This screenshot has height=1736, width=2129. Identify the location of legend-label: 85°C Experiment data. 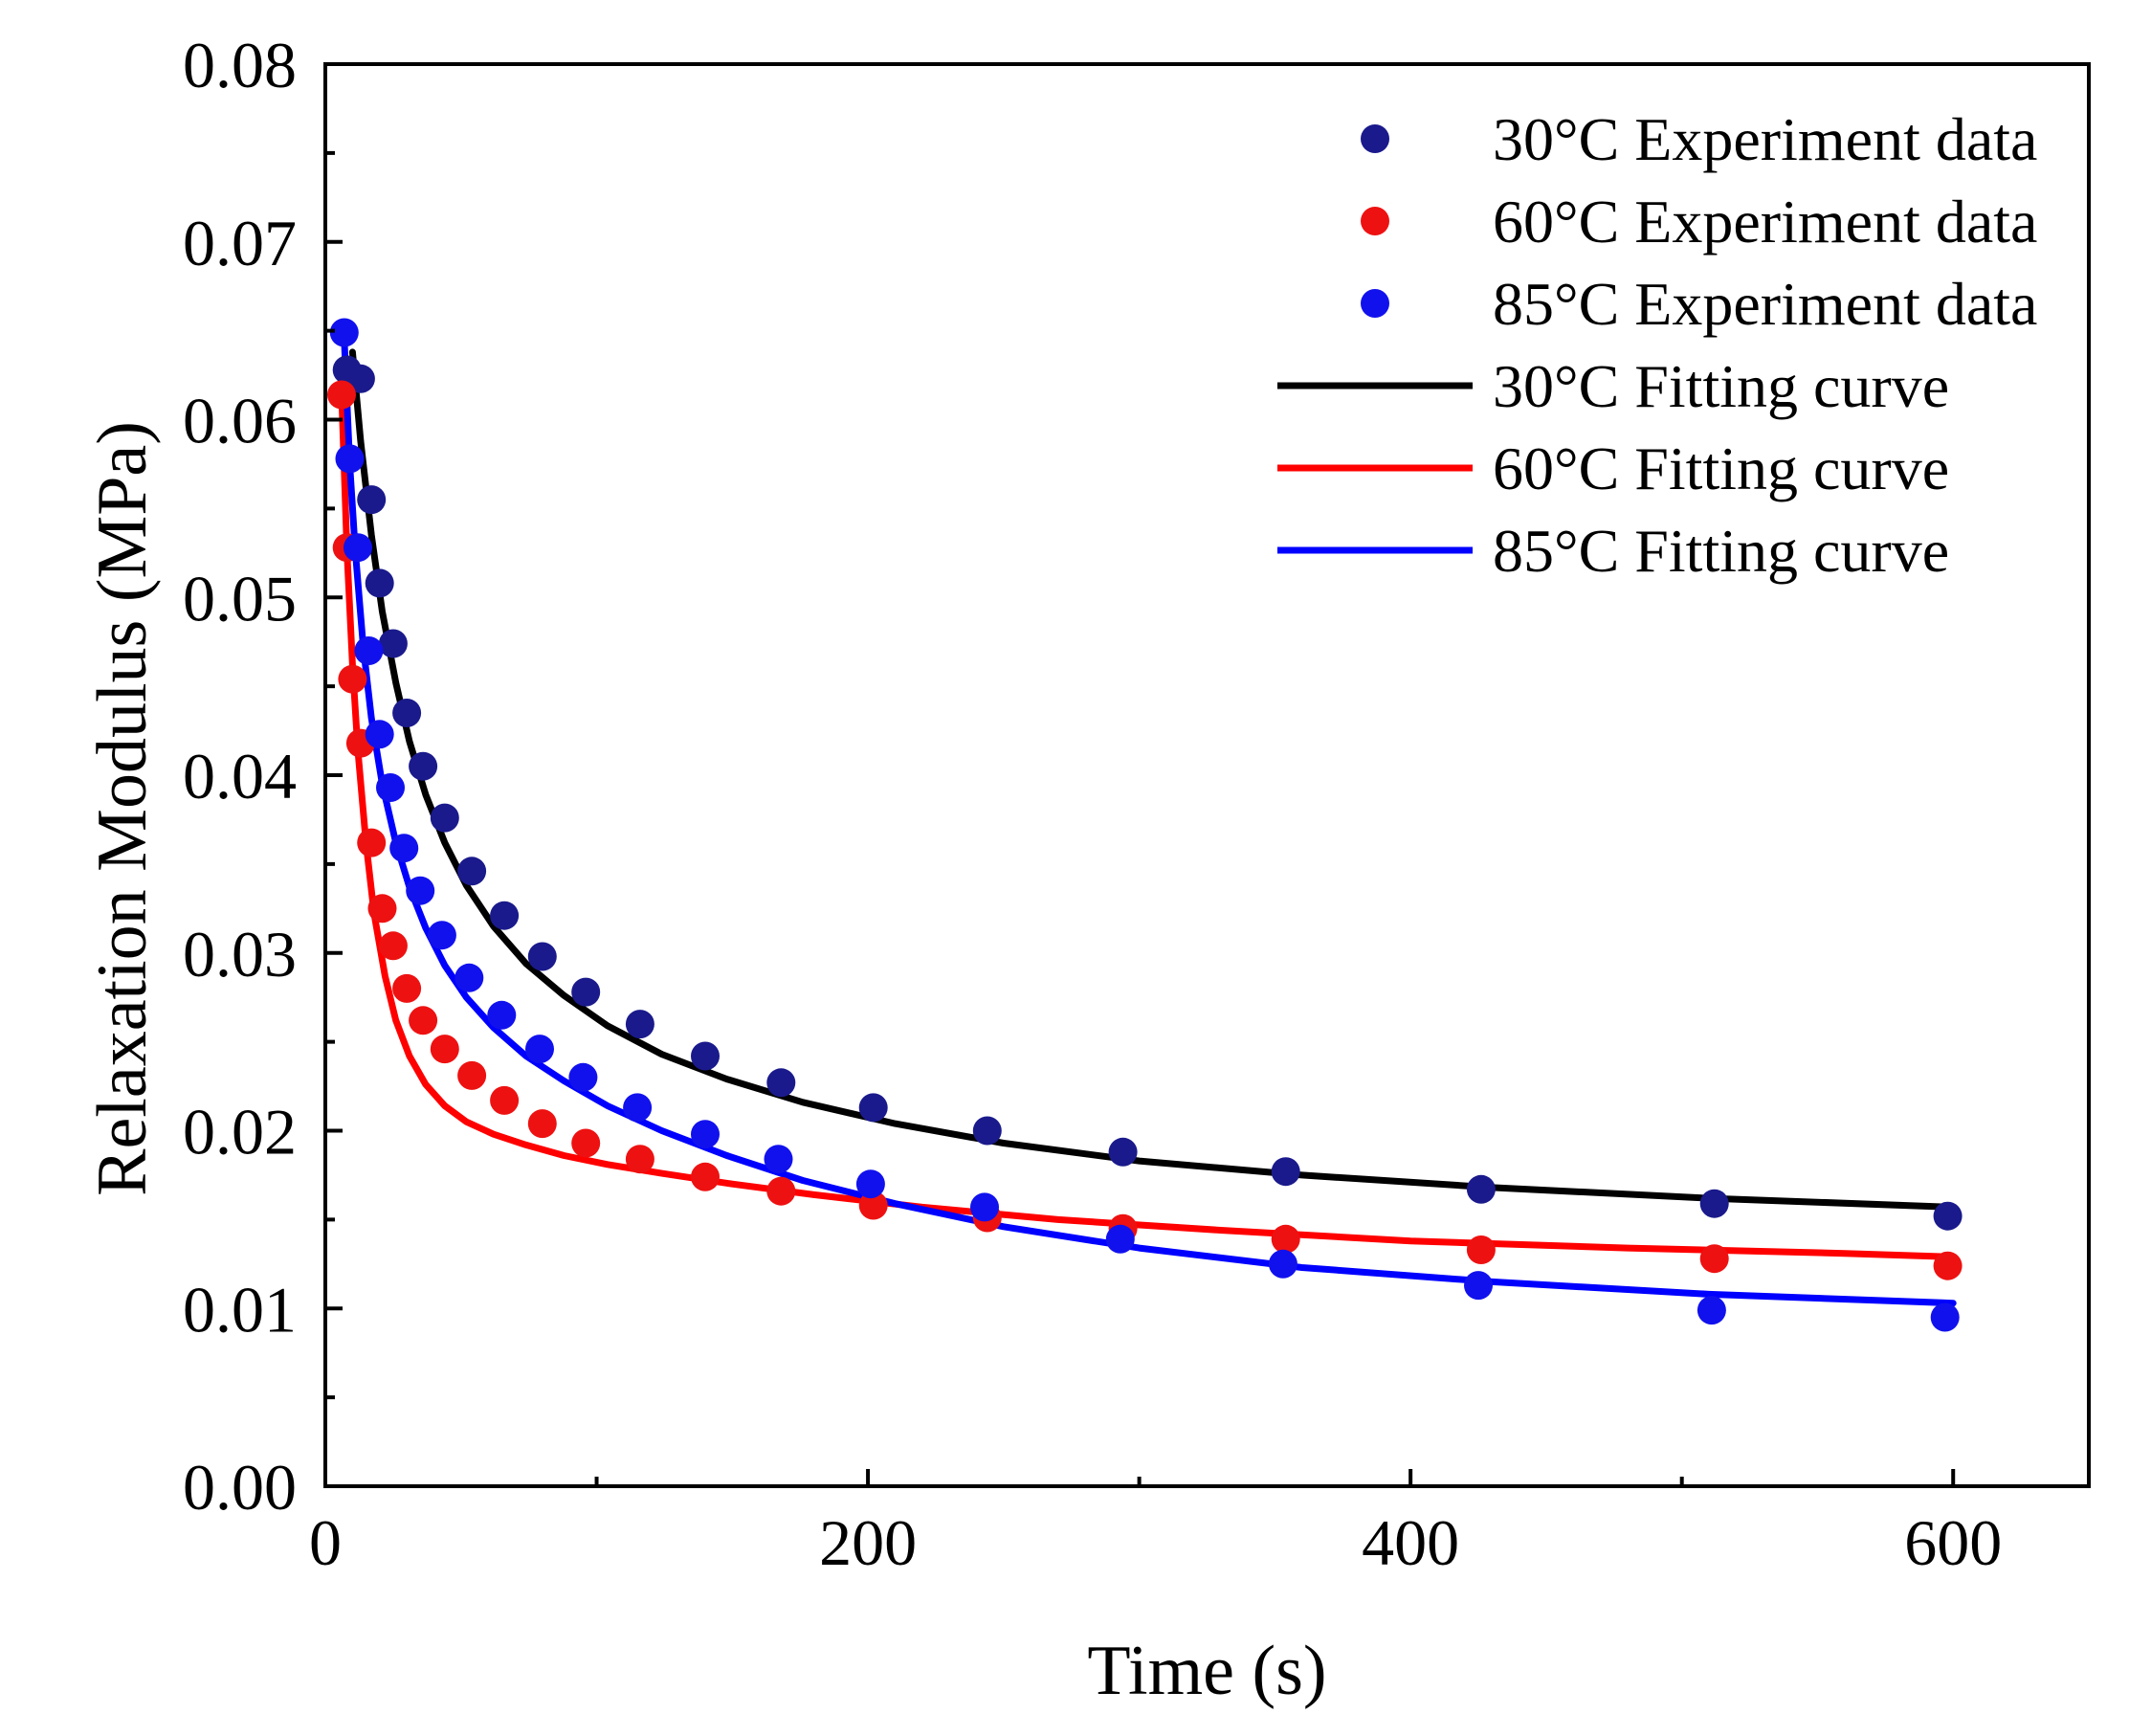
(1765, 304).